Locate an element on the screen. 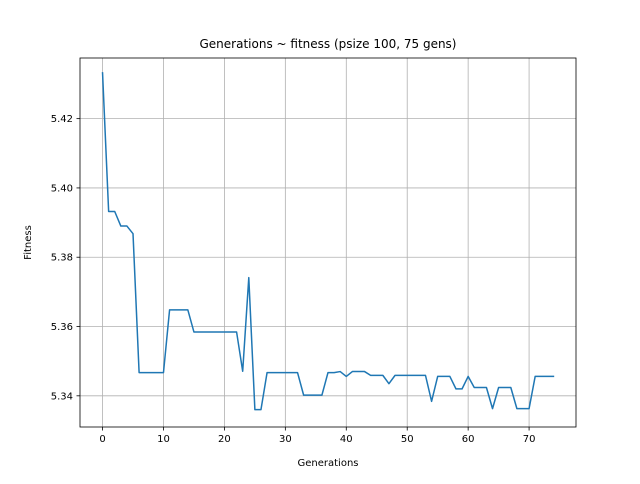 The image size is (640, 484). x-tick-label: 50 is located at coordinates (407, 439).